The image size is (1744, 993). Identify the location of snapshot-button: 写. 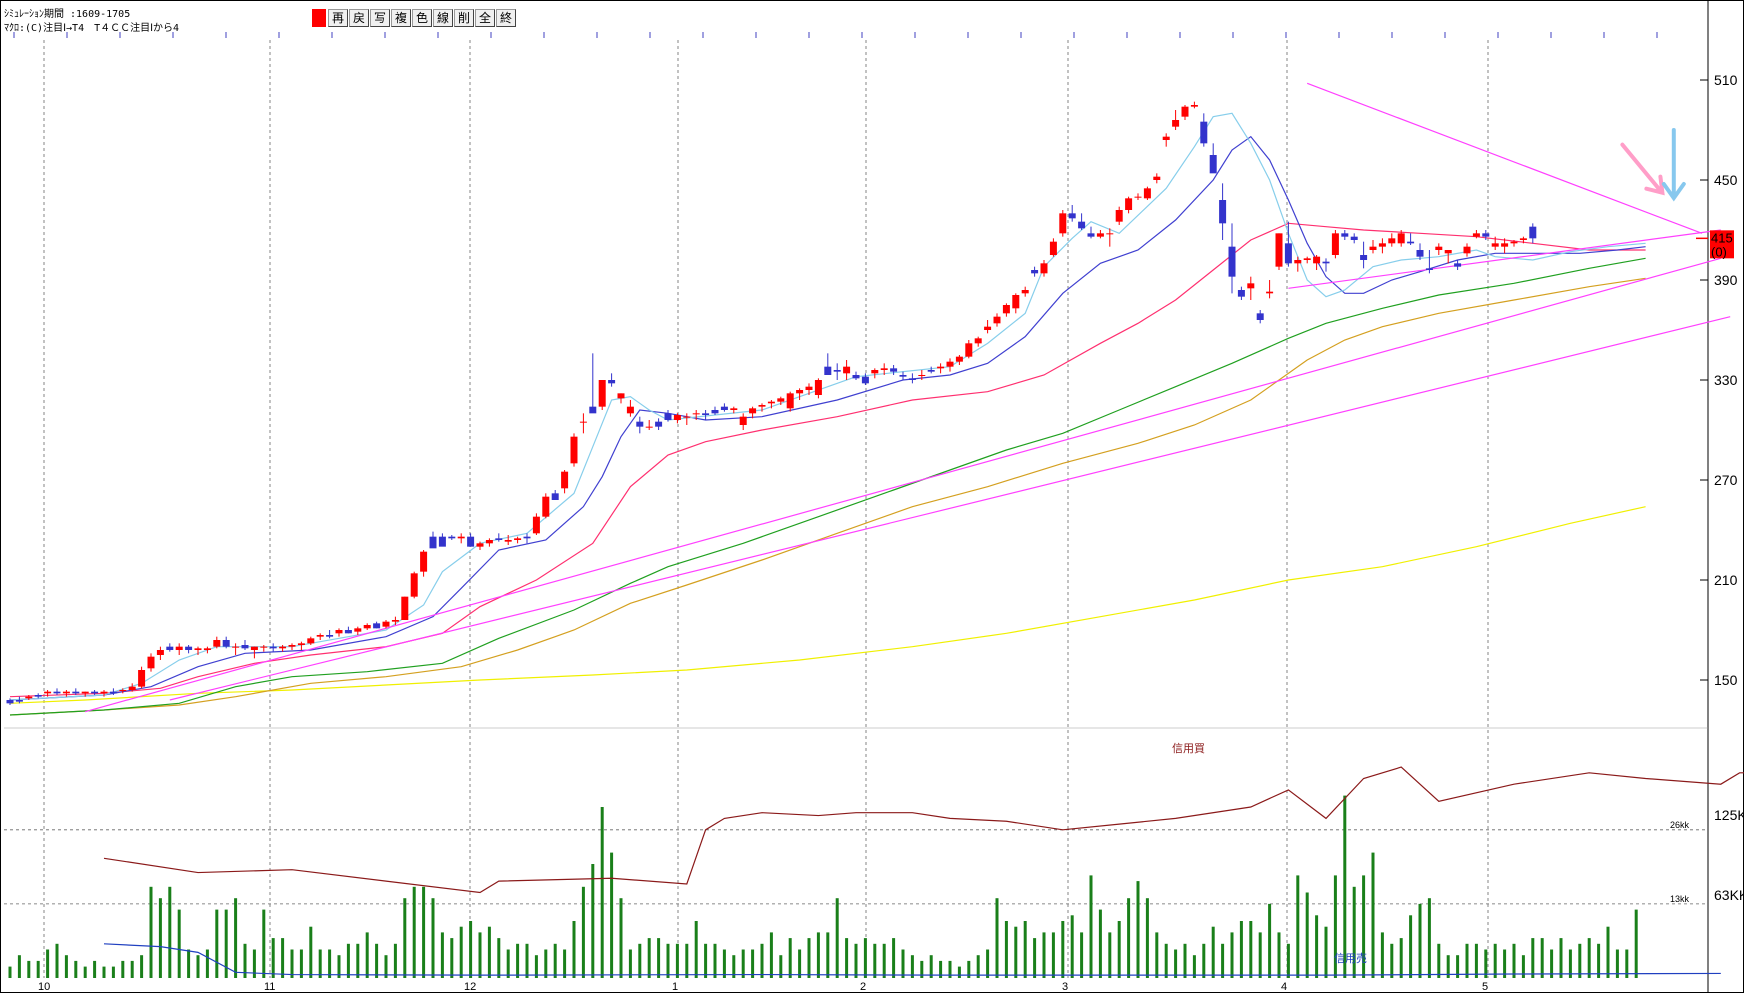
(380, 18).